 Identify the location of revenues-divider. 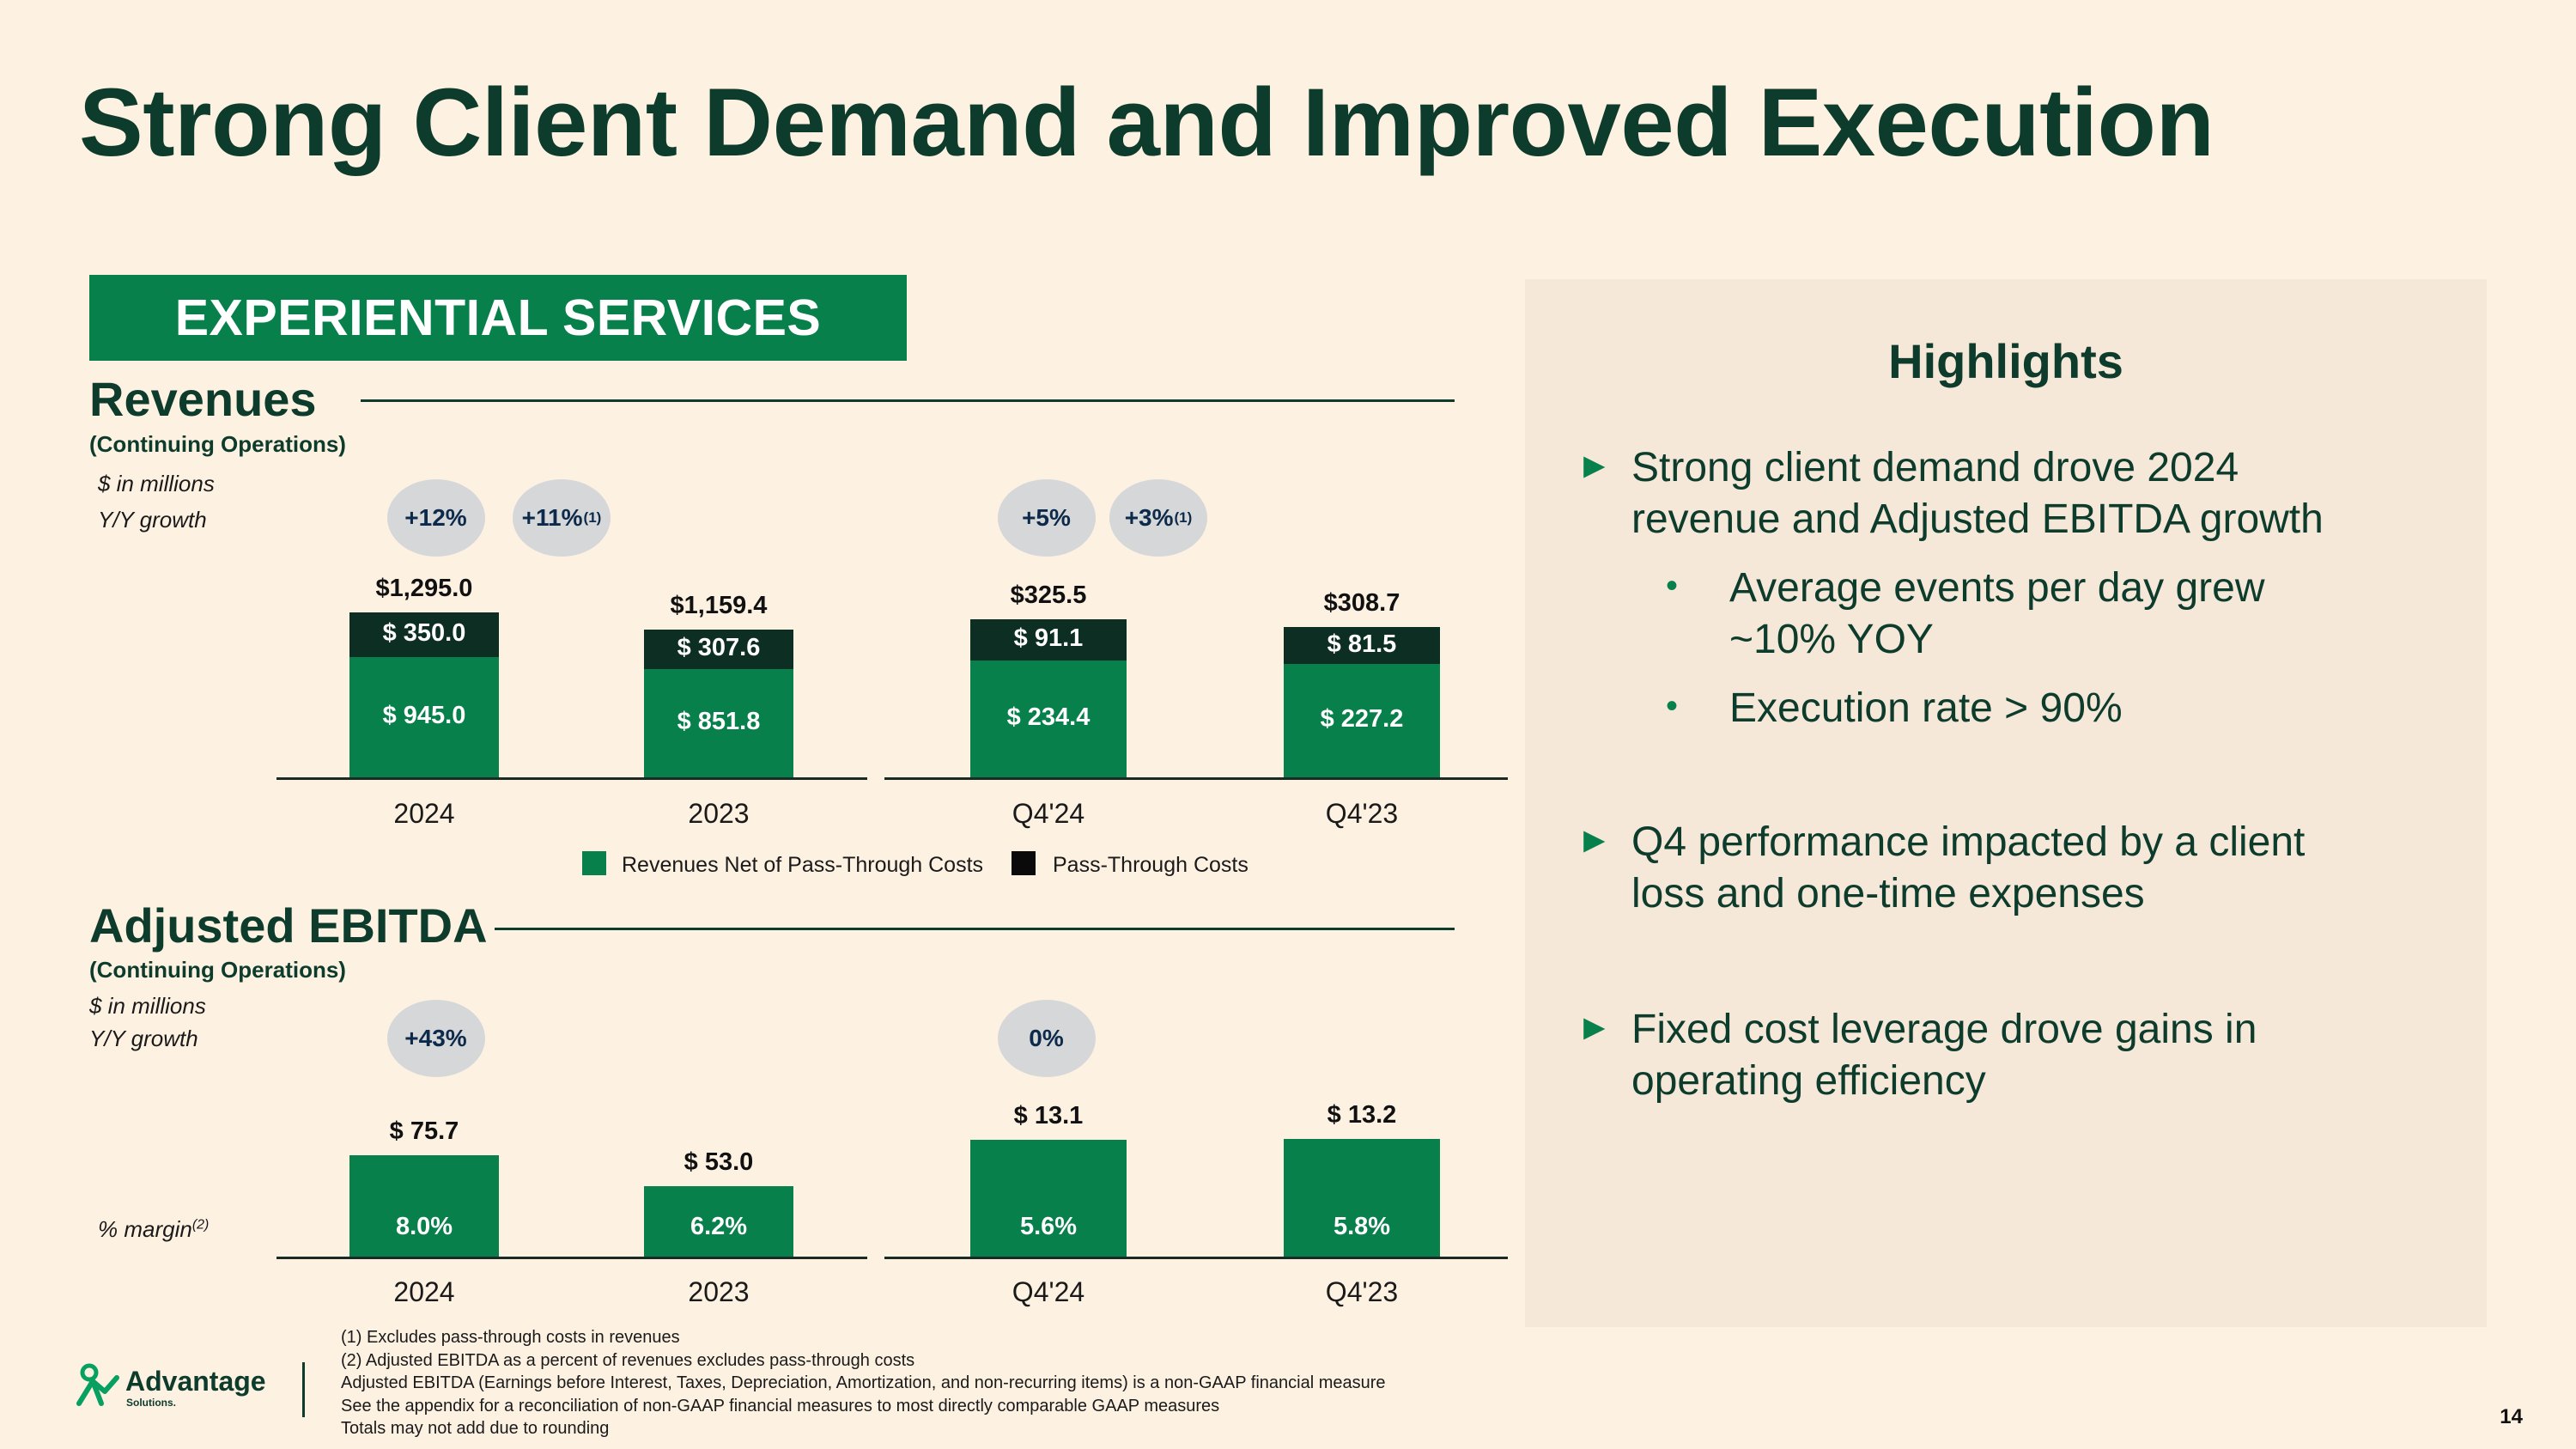
(908, 400).